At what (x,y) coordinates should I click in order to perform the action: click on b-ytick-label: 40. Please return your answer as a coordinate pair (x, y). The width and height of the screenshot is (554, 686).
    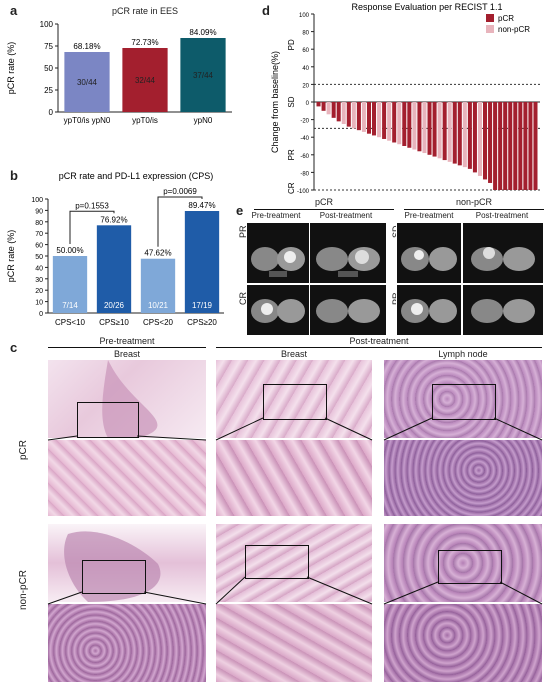
    Looking at the image, I should click on (39, 268).